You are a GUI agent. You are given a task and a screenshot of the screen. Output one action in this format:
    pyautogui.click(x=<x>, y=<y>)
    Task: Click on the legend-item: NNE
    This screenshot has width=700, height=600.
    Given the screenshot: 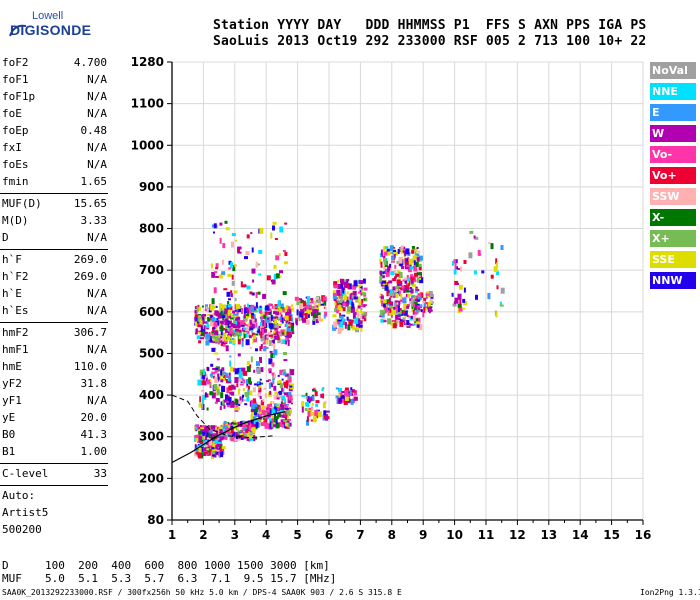 What is the action you would take?
    pyautogui.click(x=673, y=91)
    